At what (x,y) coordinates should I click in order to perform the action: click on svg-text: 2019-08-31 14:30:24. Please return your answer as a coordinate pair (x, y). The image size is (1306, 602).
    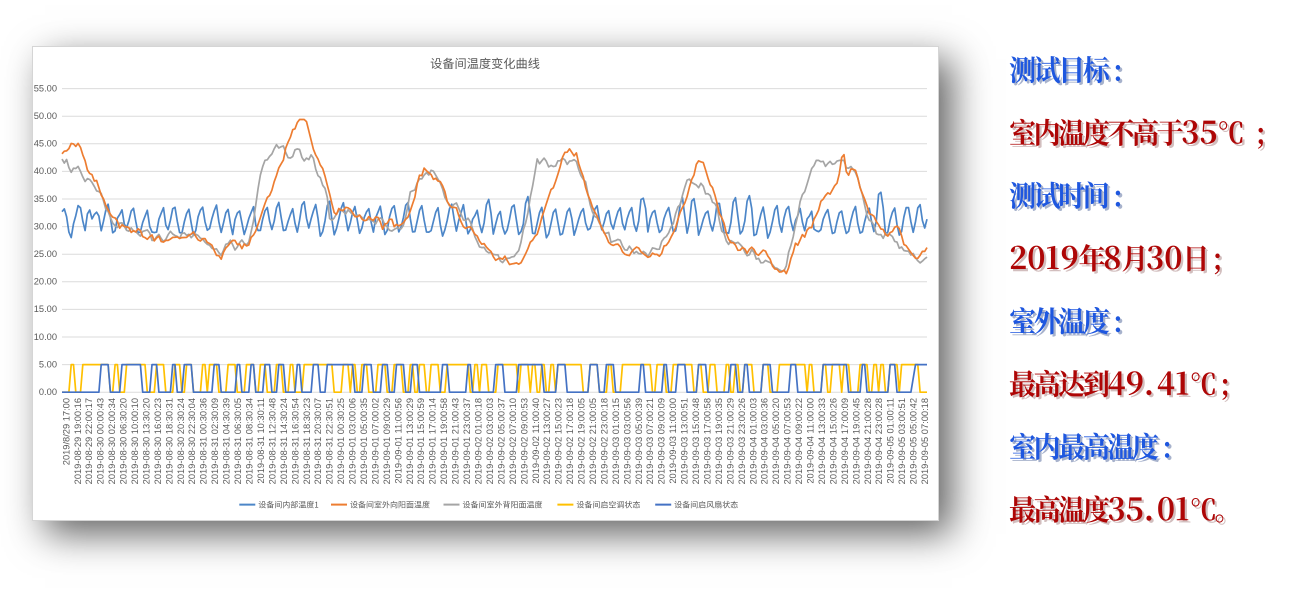
    Looking at the image, I should click on (284, 441).